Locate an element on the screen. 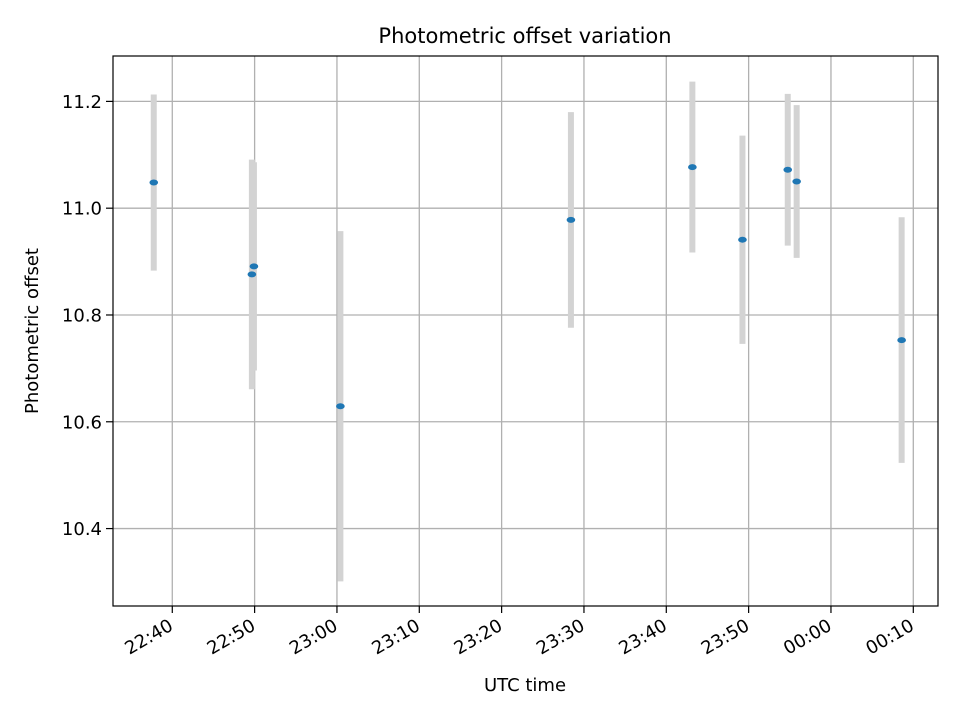 The width and height of the screenshot is (960, 724). y-tick-label: 10.4 is located at coordinates (82, 529).